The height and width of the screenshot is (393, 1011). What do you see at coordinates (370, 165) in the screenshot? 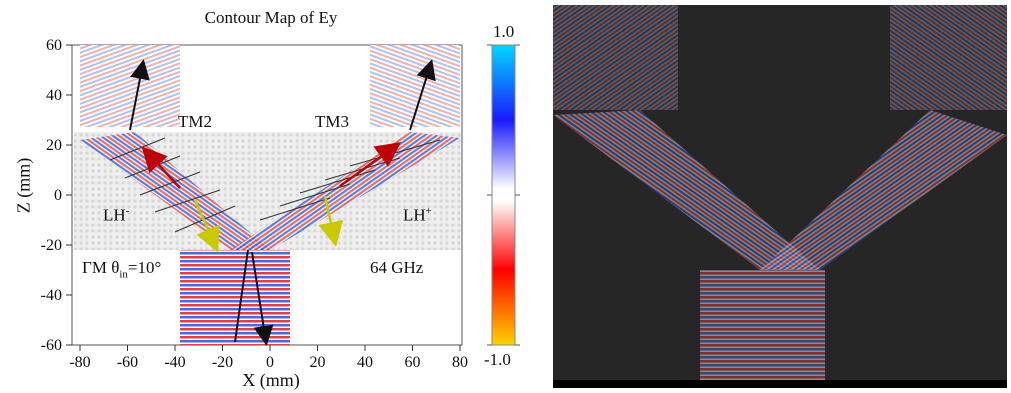
I see `arrow-red-right` at bounding box center [370, 165].